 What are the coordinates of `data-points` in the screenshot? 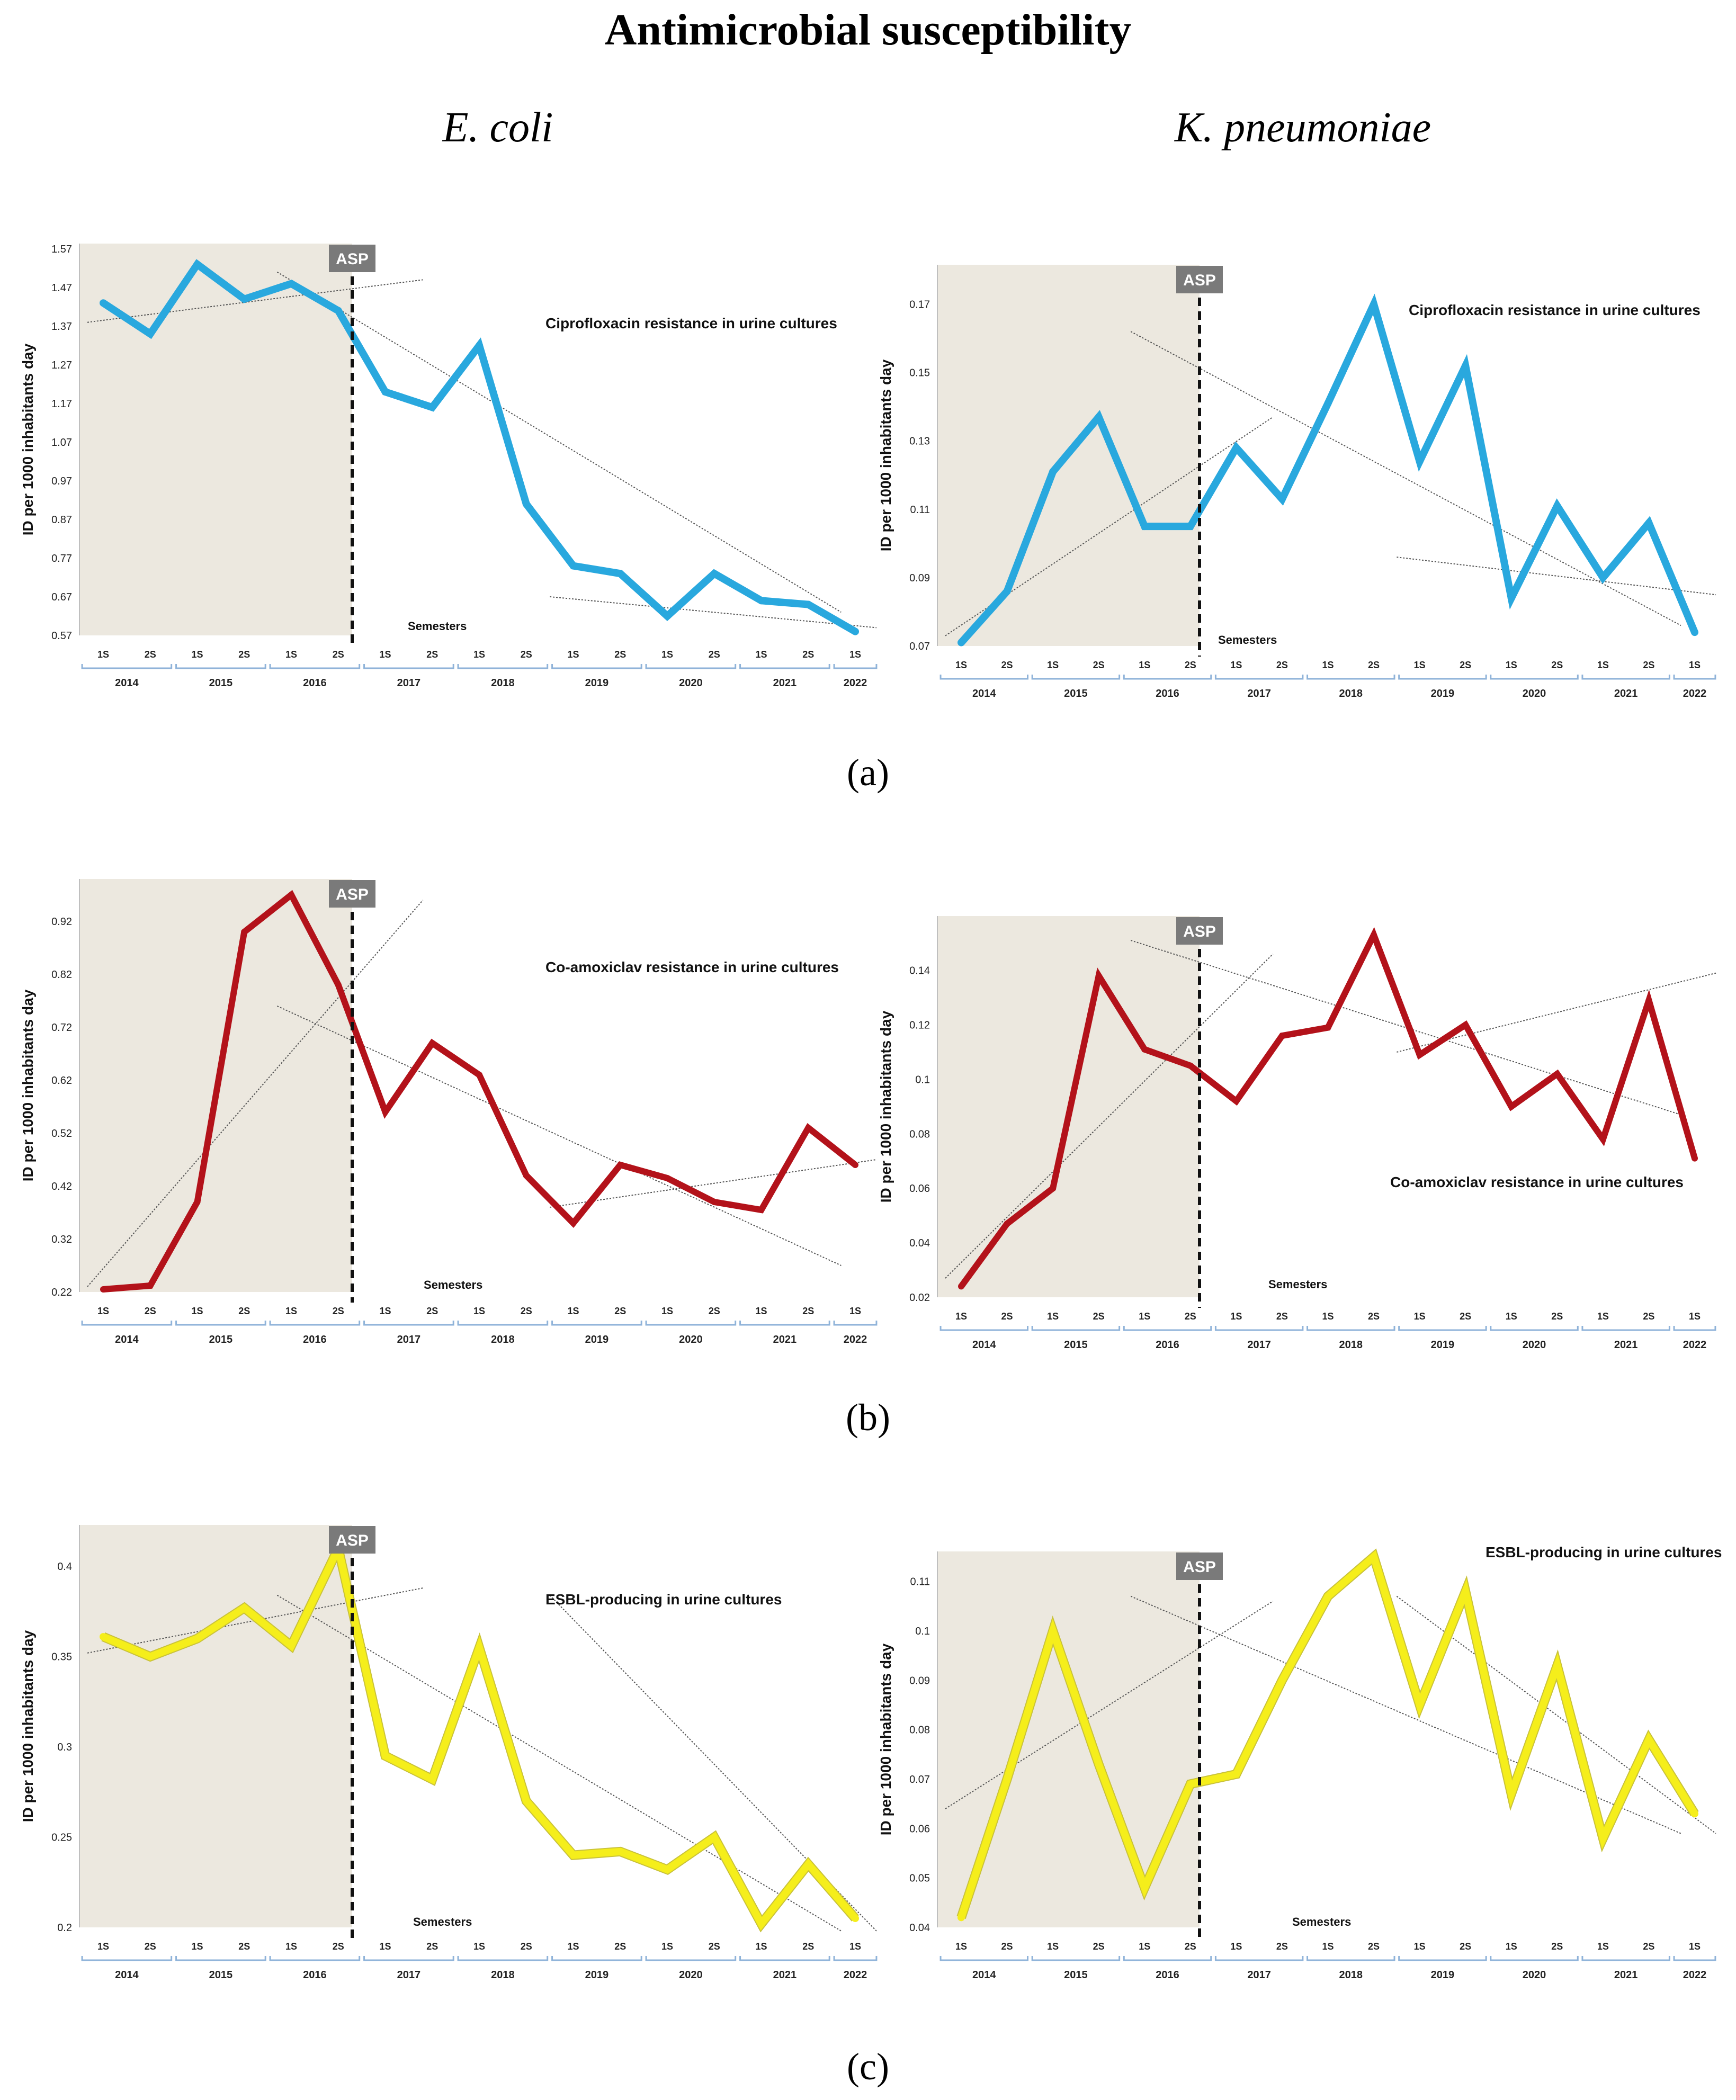 It's located at (1328, 1110).